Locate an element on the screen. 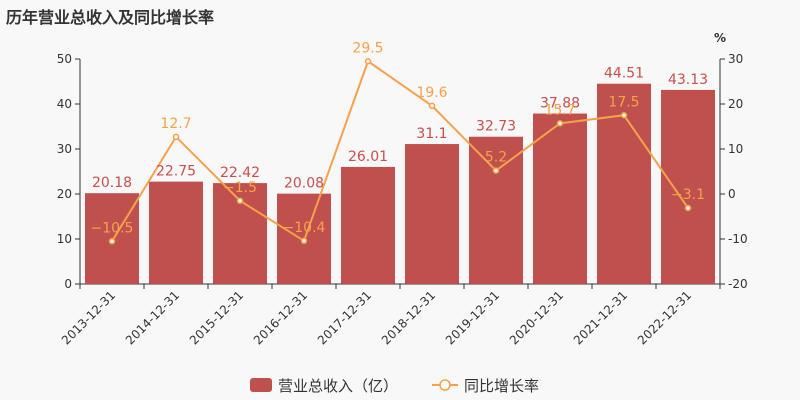  line-value-label: 5.2 is located at coordinates (496, 158).